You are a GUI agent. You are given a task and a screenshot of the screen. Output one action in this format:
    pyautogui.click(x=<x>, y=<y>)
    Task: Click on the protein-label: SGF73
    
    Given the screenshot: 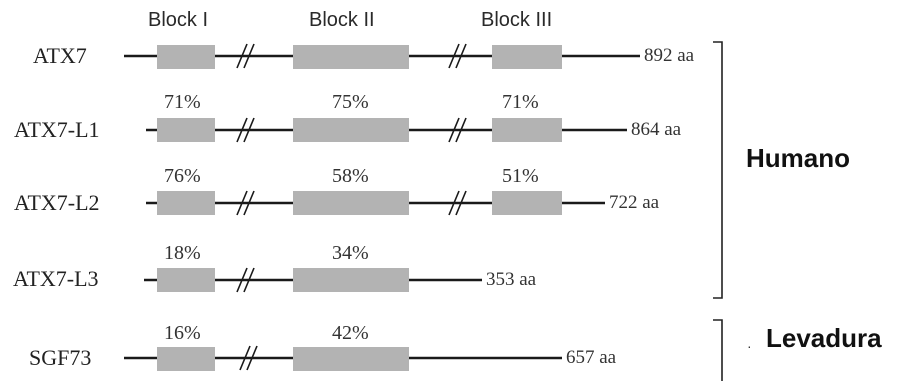 What is the action you would take?
    pyautogui.click(x=60, y=357)
    